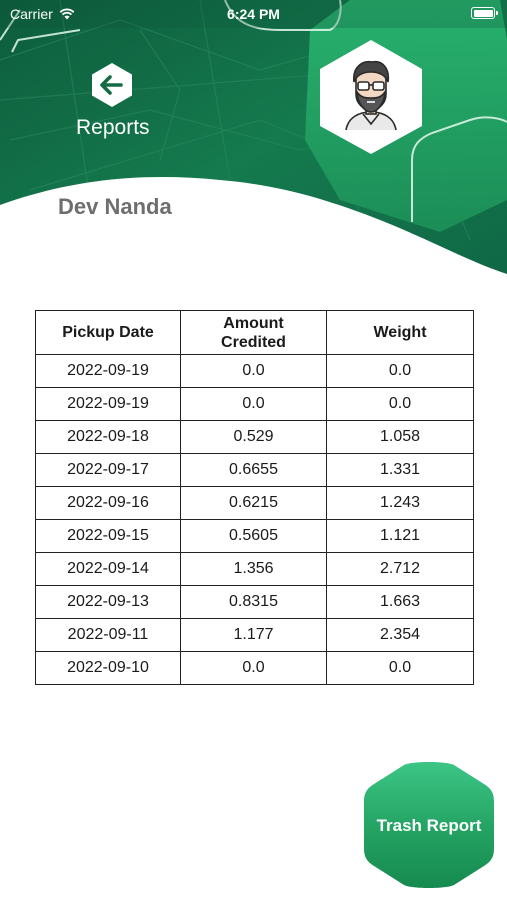 This screenshot has width=507, height=900. Describe the element at coordinates (108, 602) in the screenshot. I see `pickup-date-cell: 2022-09-13` at that location.